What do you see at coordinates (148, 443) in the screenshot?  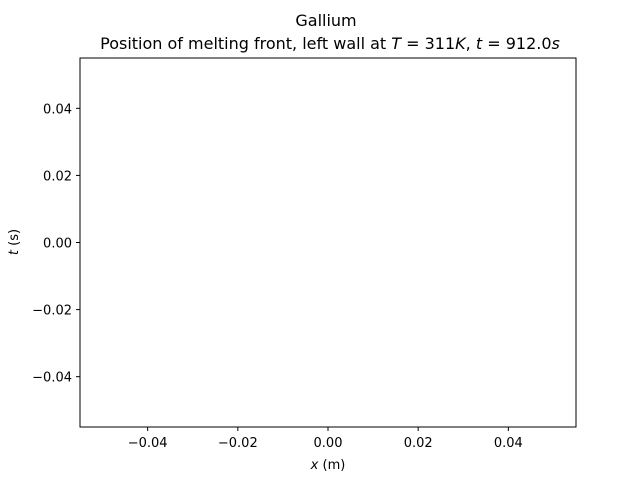 I see `x-tick-label: −0.04` at bounding box center [148, 443].